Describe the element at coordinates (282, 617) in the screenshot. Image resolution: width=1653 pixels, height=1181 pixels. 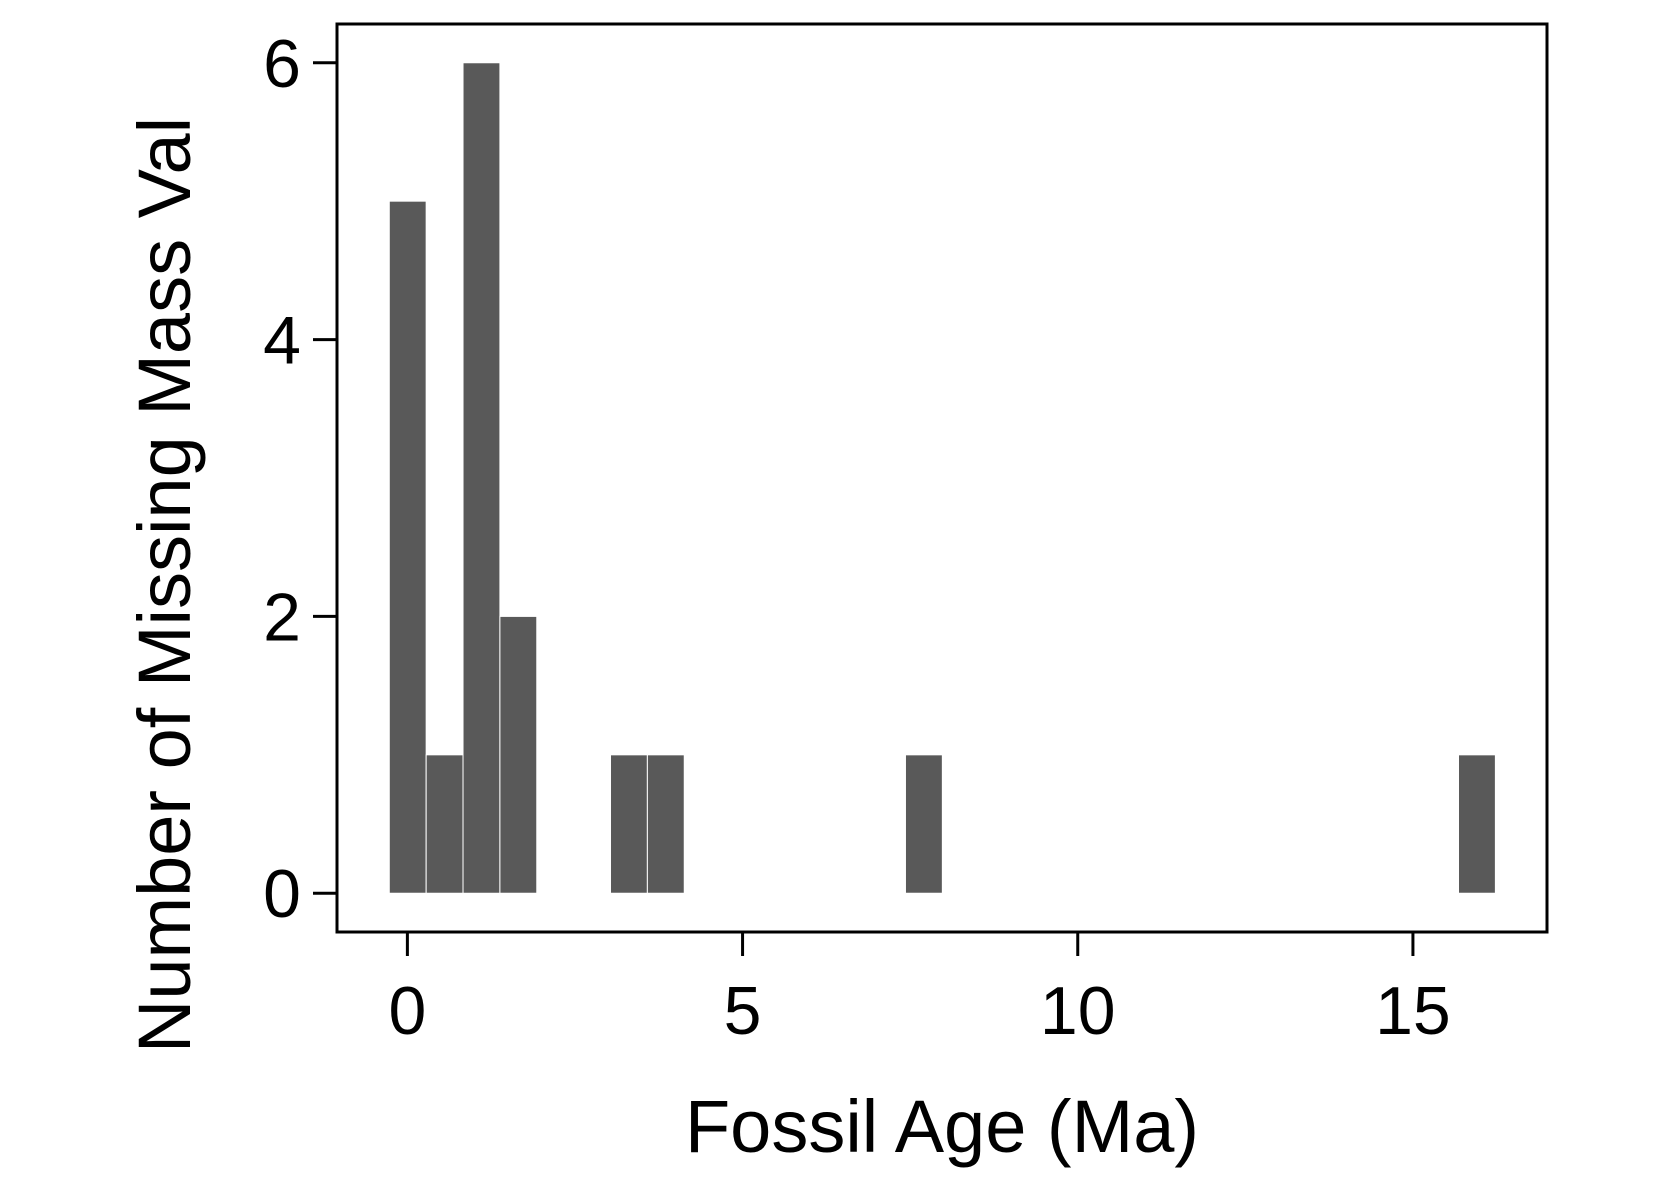
I see `y-tick-label-2: 2` at that location.